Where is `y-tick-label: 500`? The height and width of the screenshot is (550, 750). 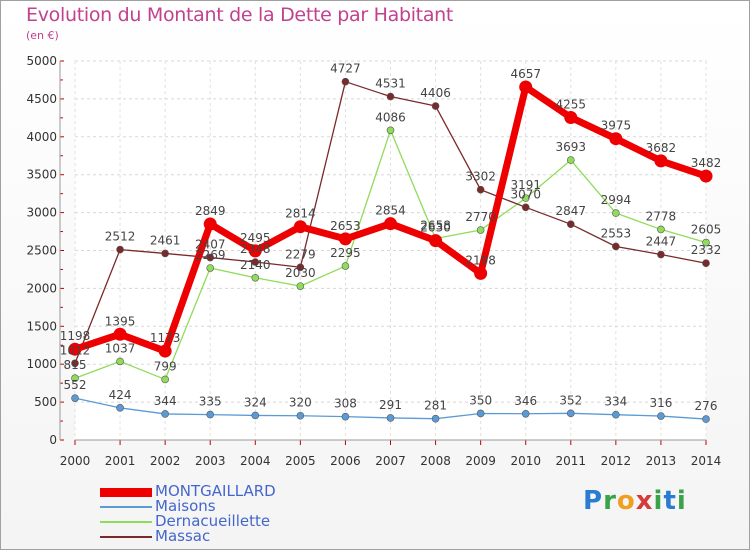
y-tick-label: 500 is located at coordinates (45, 402).